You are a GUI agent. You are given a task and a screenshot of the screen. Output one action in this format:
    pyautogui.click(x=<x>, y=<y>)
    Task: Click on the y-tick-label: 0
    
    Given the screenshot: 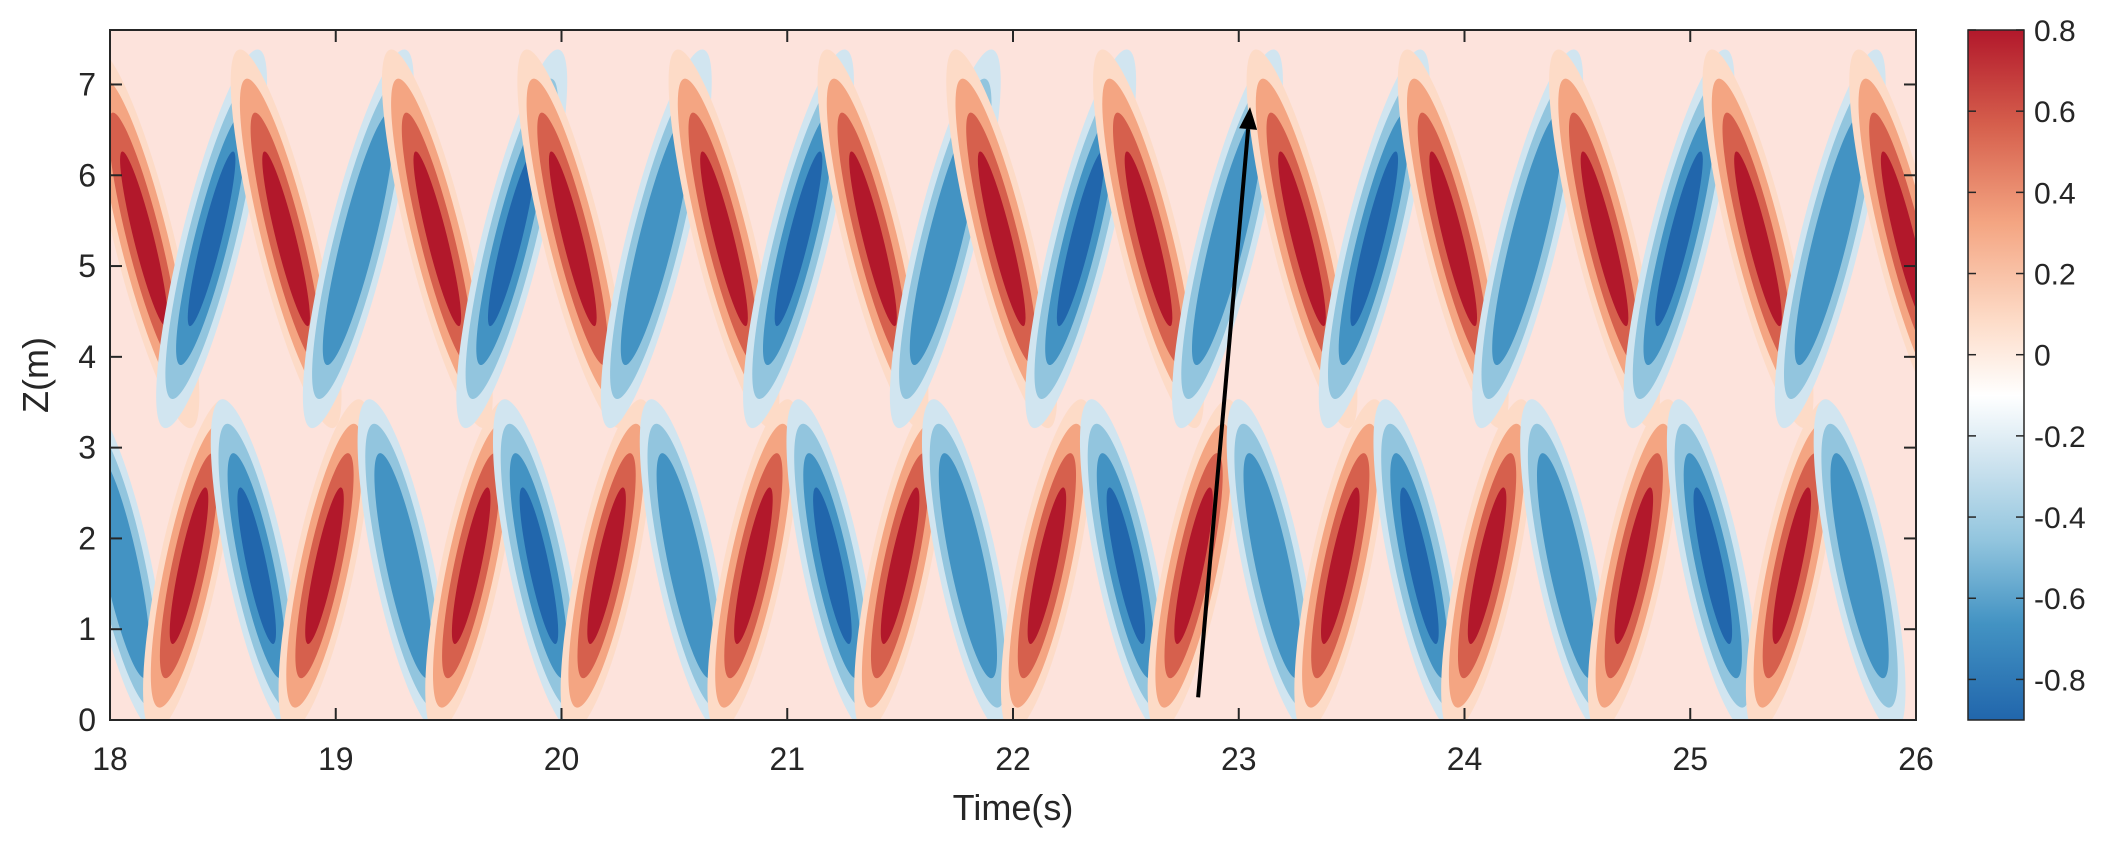 What is the action you would take?
    pyautogui.click(x=87, y=720)
    